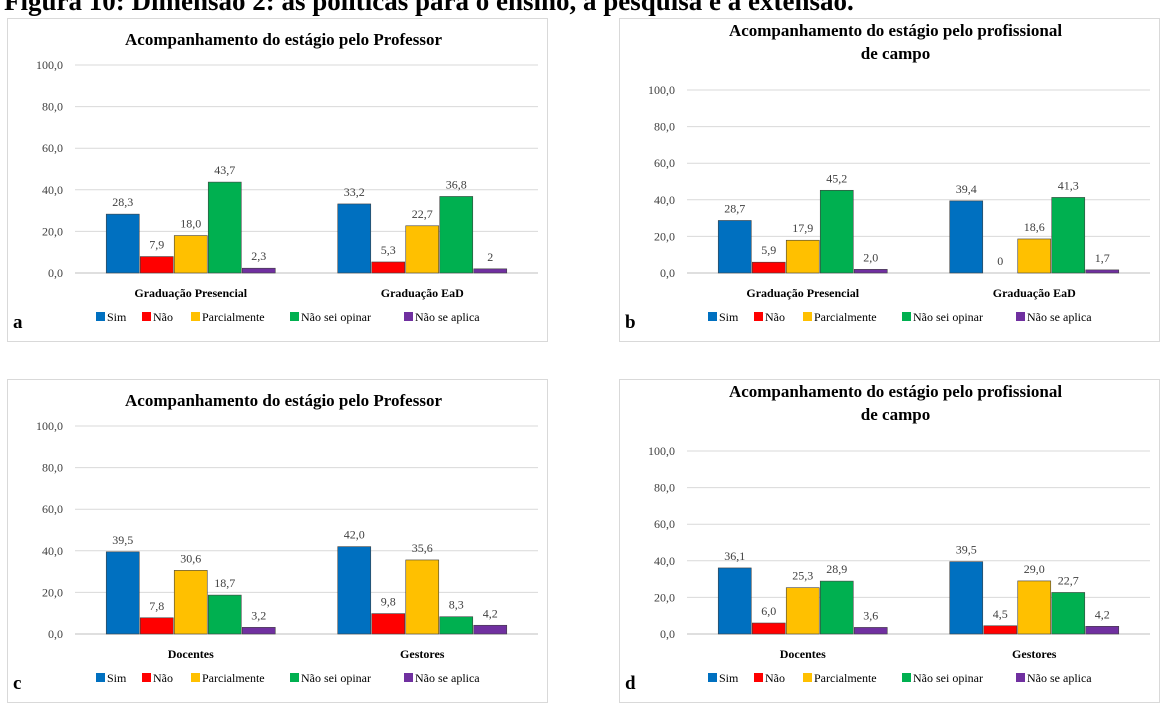 The image size is (1166, 704). Describe the element at coordinates (190, 224) in the screenshot. I see `data-label: 18,0` at that location.